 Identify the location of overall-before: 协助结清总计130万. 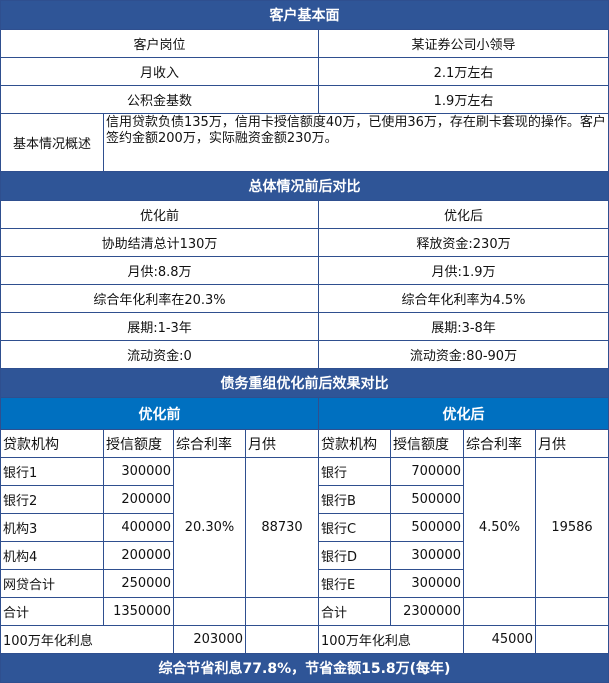
(159, 242).